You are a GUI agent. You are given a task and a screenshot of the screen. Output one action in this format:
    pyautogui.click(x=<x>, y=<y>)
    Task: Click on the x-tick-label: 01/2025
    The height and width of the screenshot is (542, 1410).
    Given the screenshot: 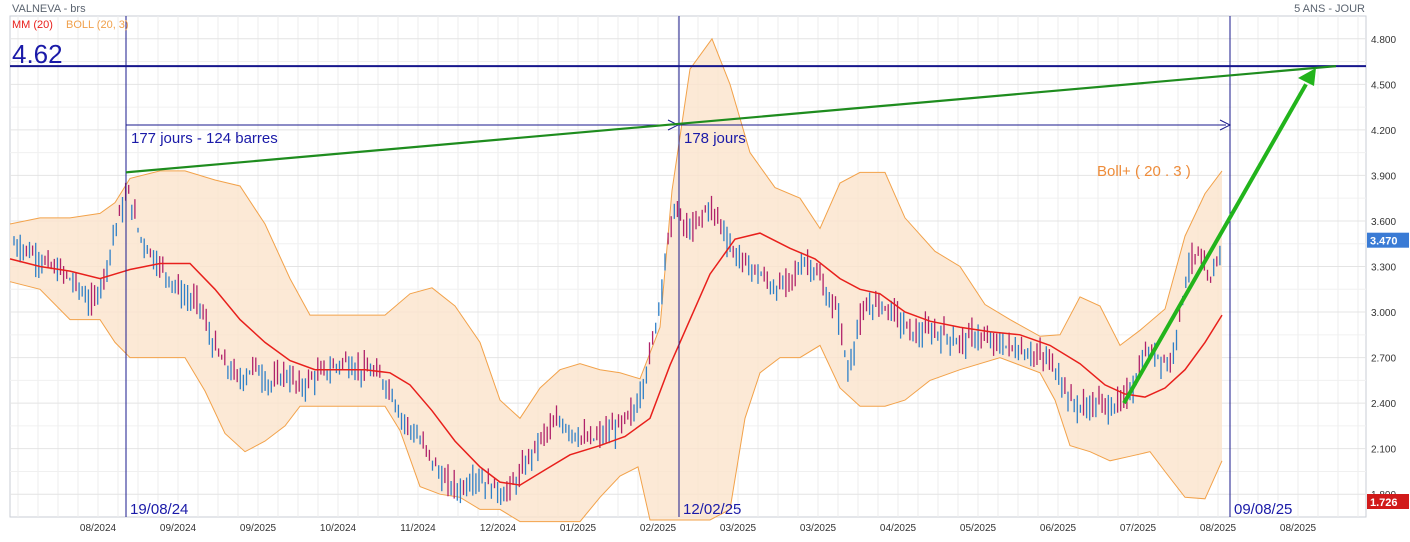 What is the action you would take?
    pyautogui.click(x=578, y=528)
    